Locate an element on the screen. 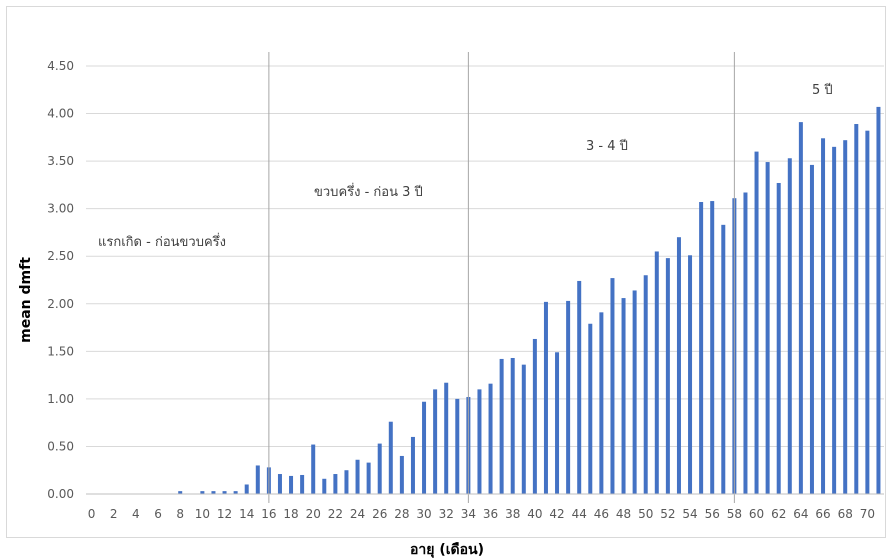  y-tick-label: 3.00 is located at coordinates (60, 209).